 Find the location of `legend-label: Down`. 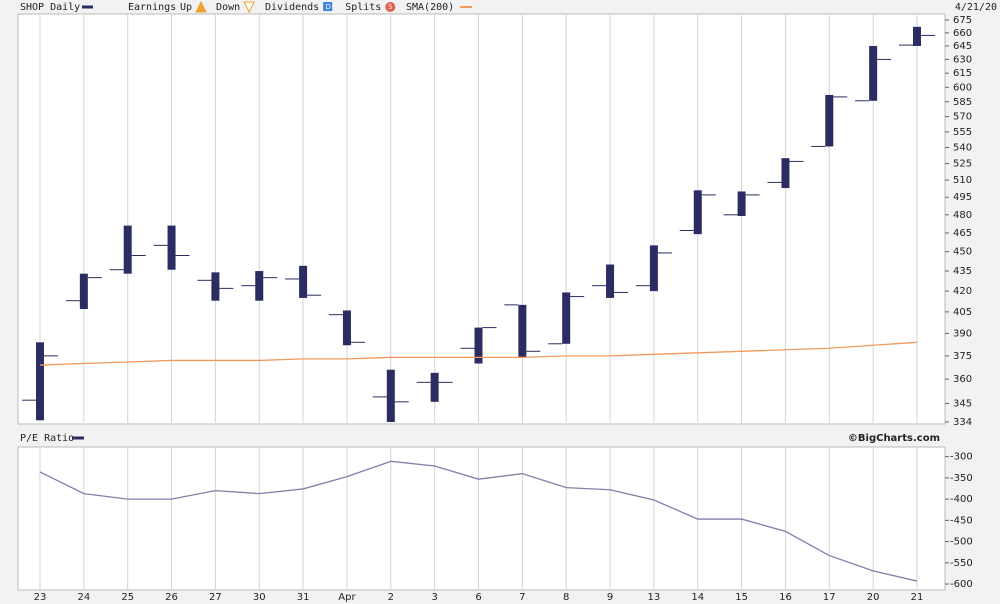

legend-label: Down is located at coordinates (228, 7).